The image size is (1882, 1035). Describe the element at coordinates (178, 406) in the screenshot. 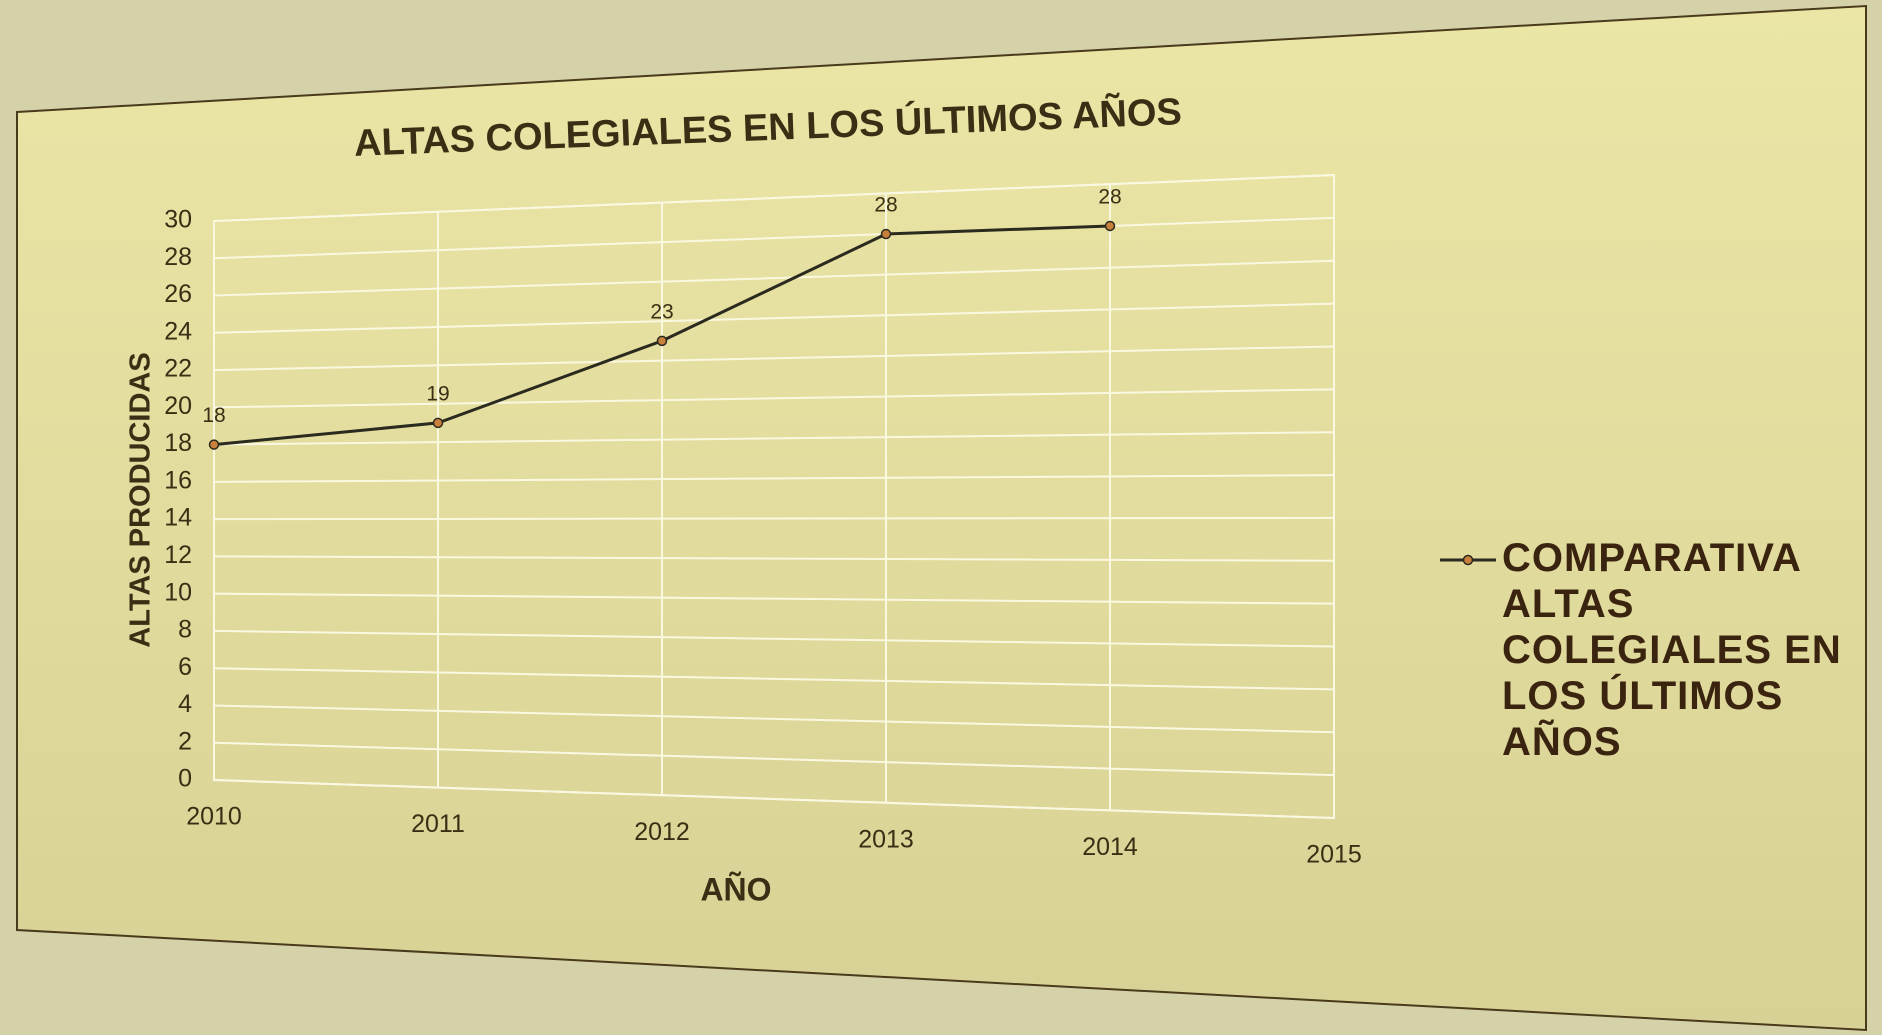

I see `y-tick-label: 20` at that location.